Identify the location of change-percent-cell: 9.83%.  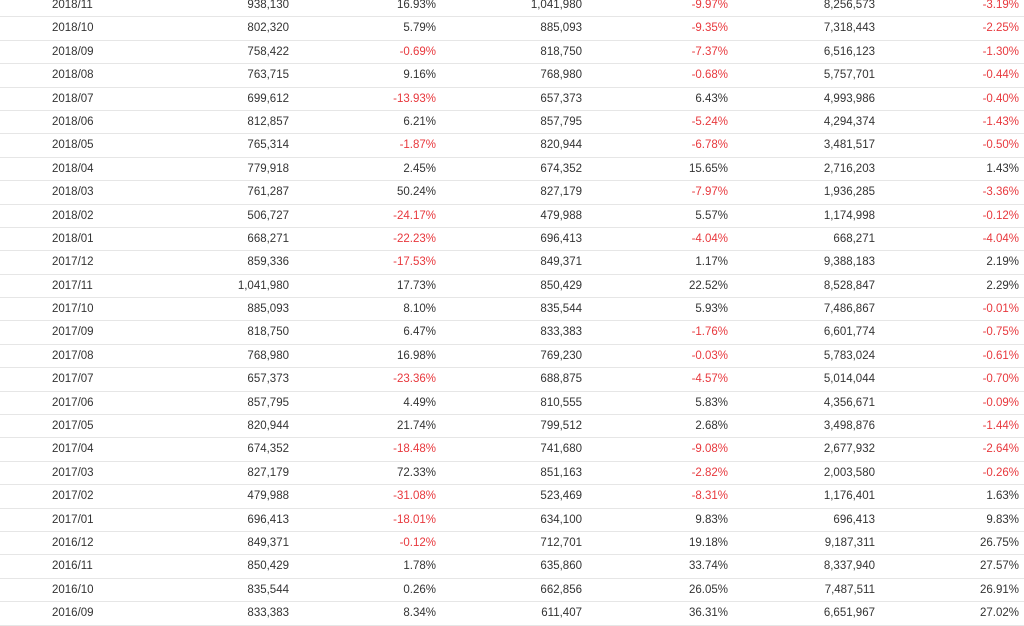
(1002, 519).